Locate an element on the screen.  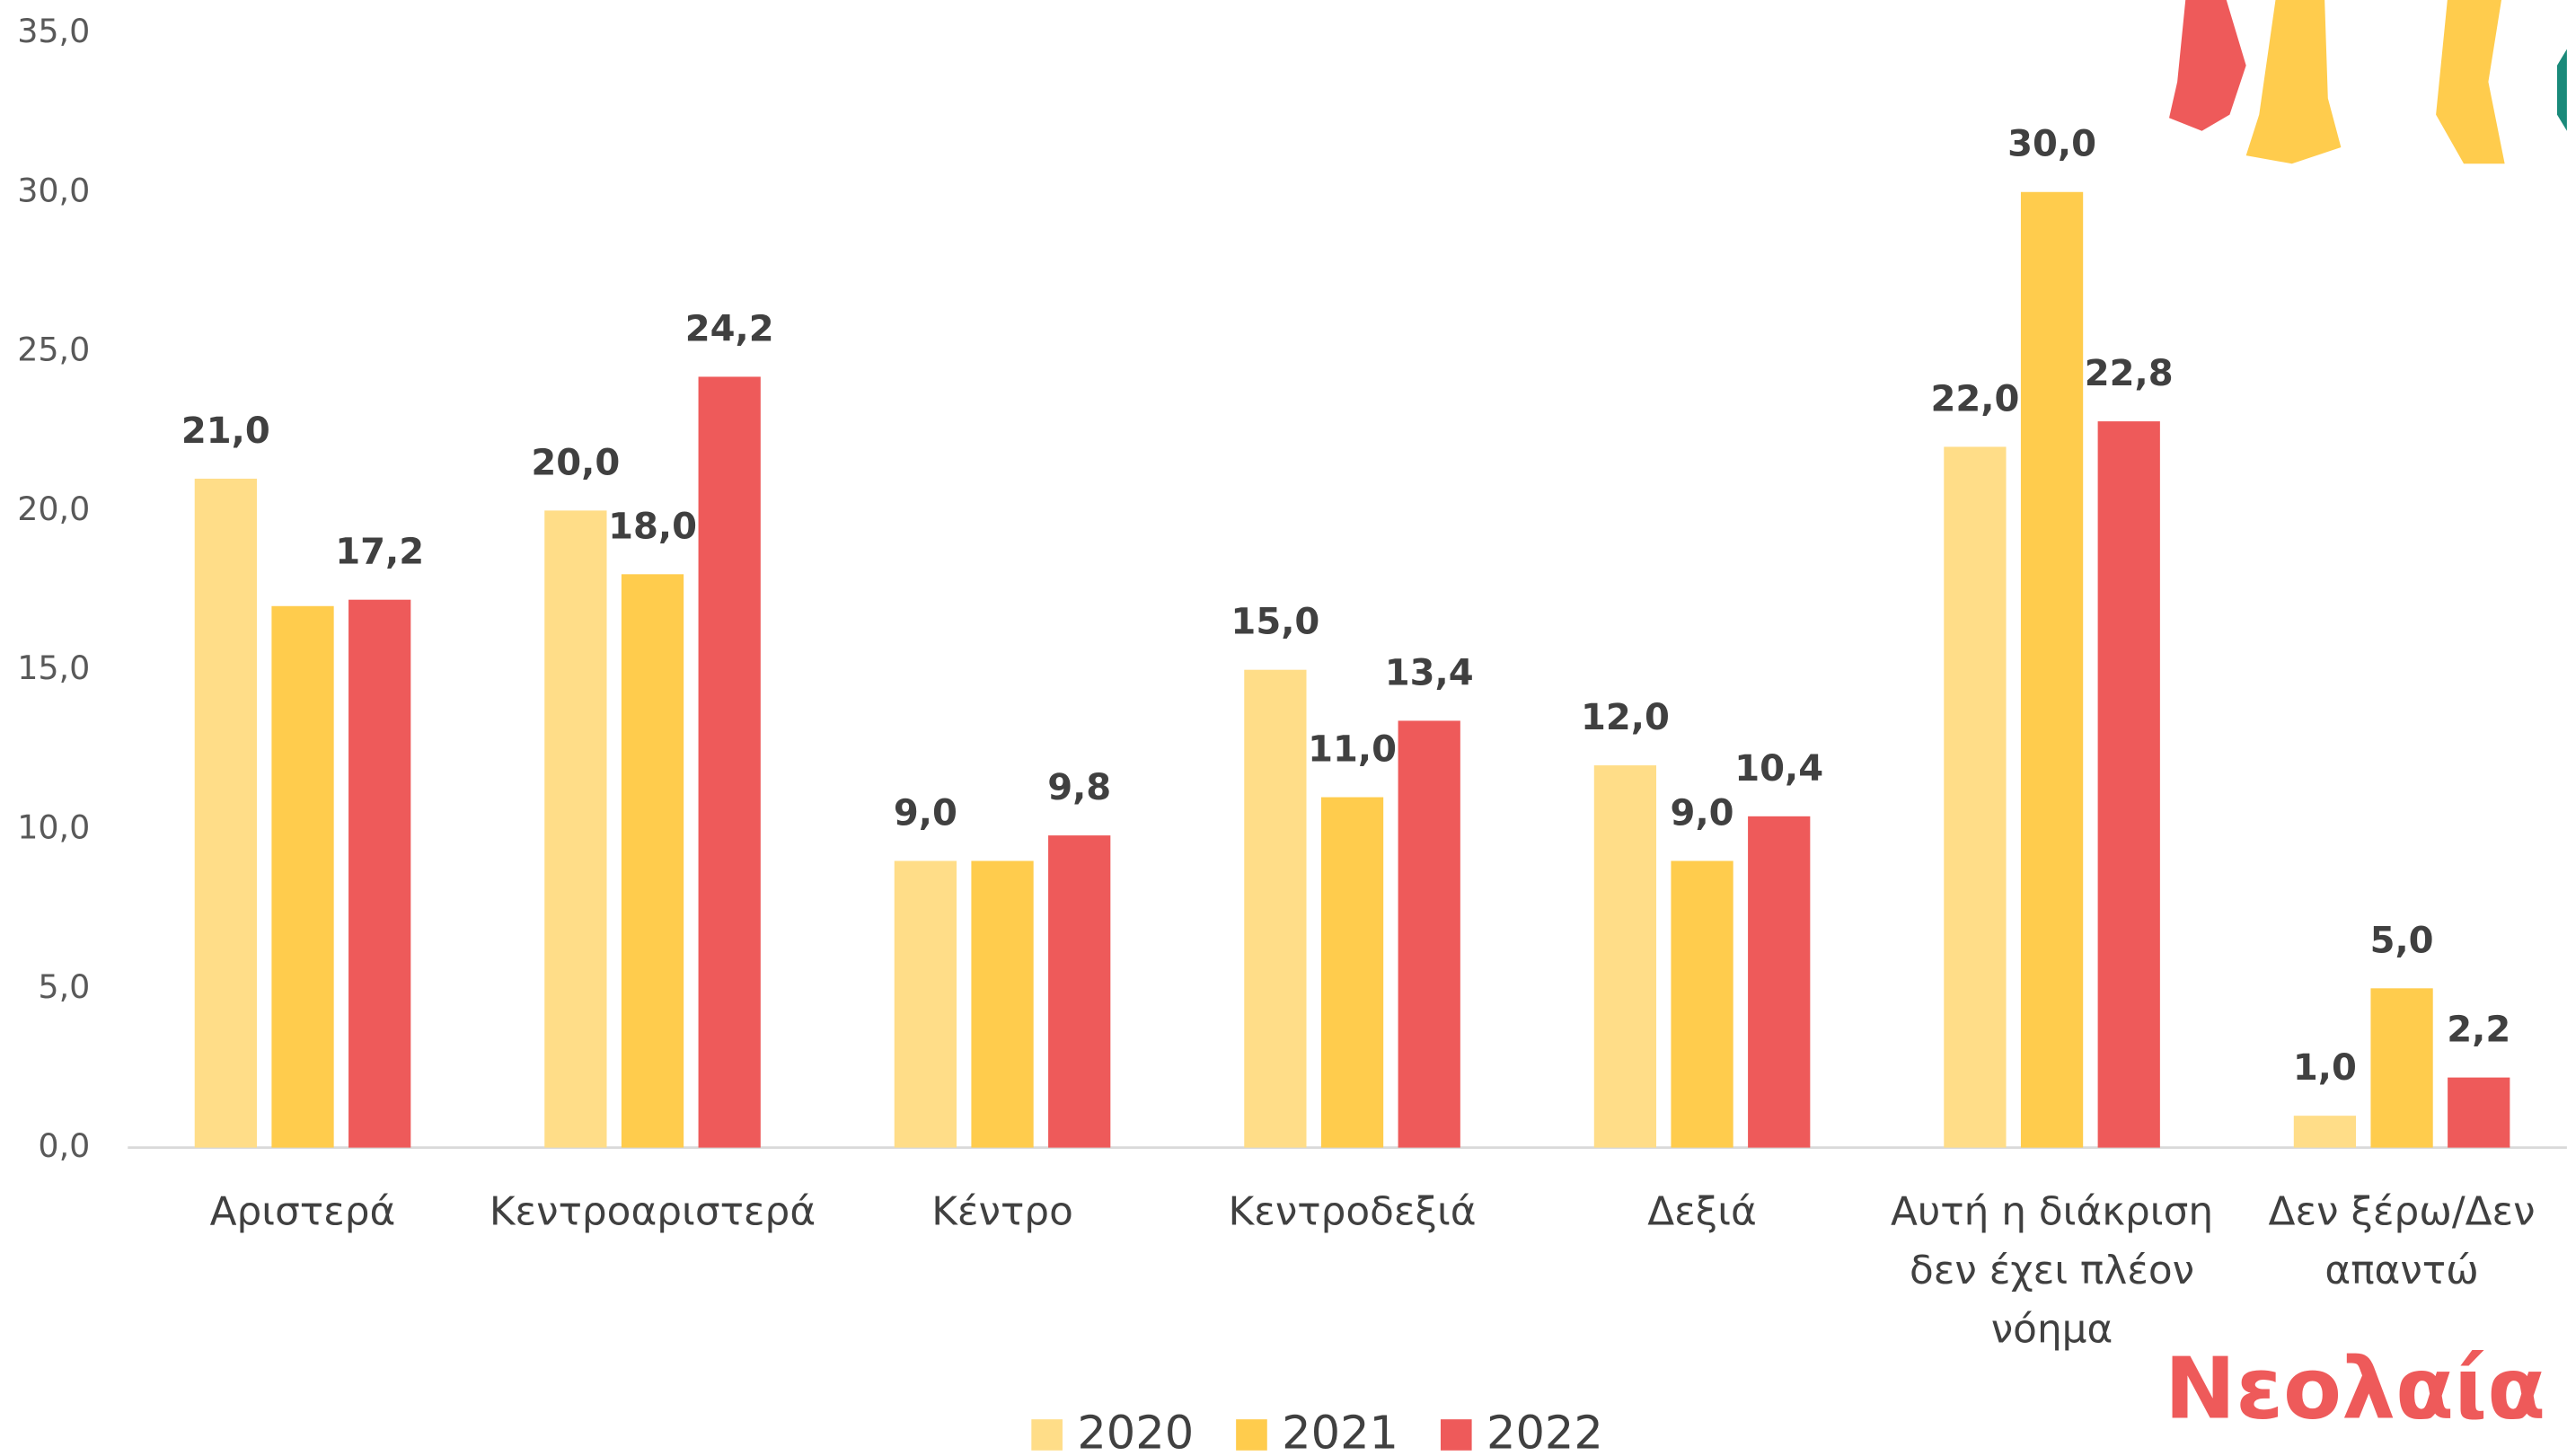
y-tick-label: 0,0 is located at coordinates (64, 1145).